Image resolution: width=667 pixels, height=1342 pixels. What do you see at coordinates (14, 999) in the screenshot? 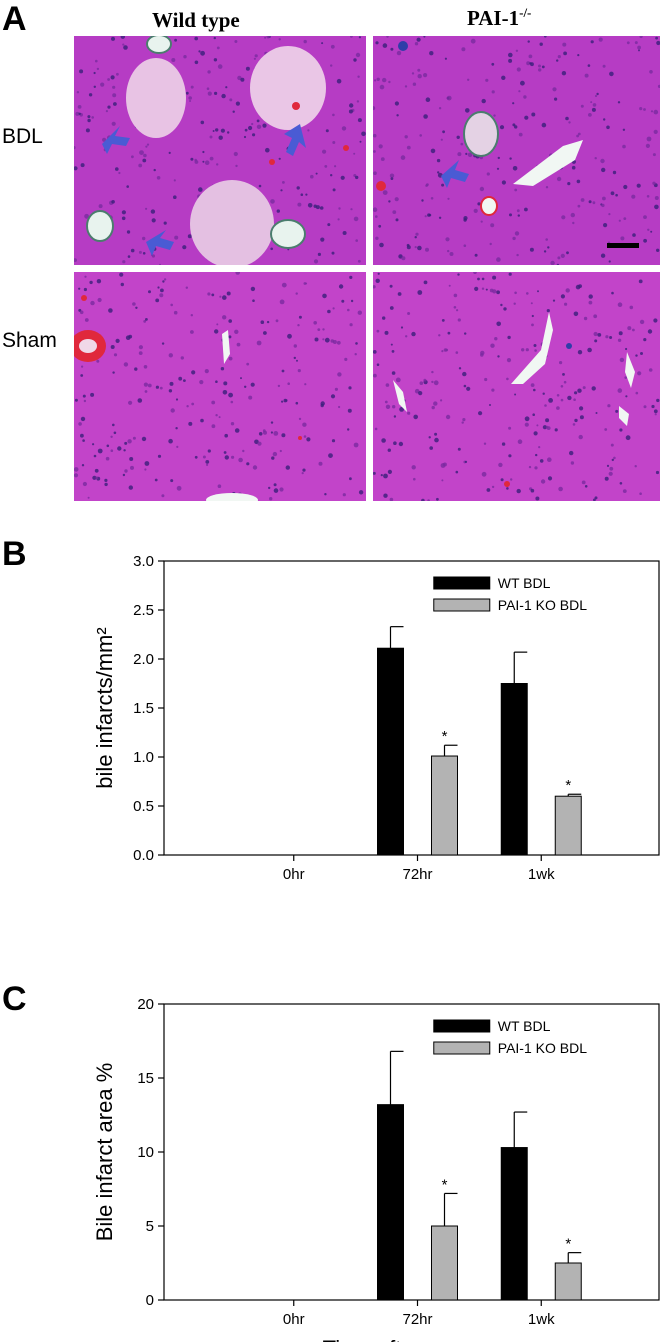
I see `panel-c-letter: C` at bounding box center [14, 999].